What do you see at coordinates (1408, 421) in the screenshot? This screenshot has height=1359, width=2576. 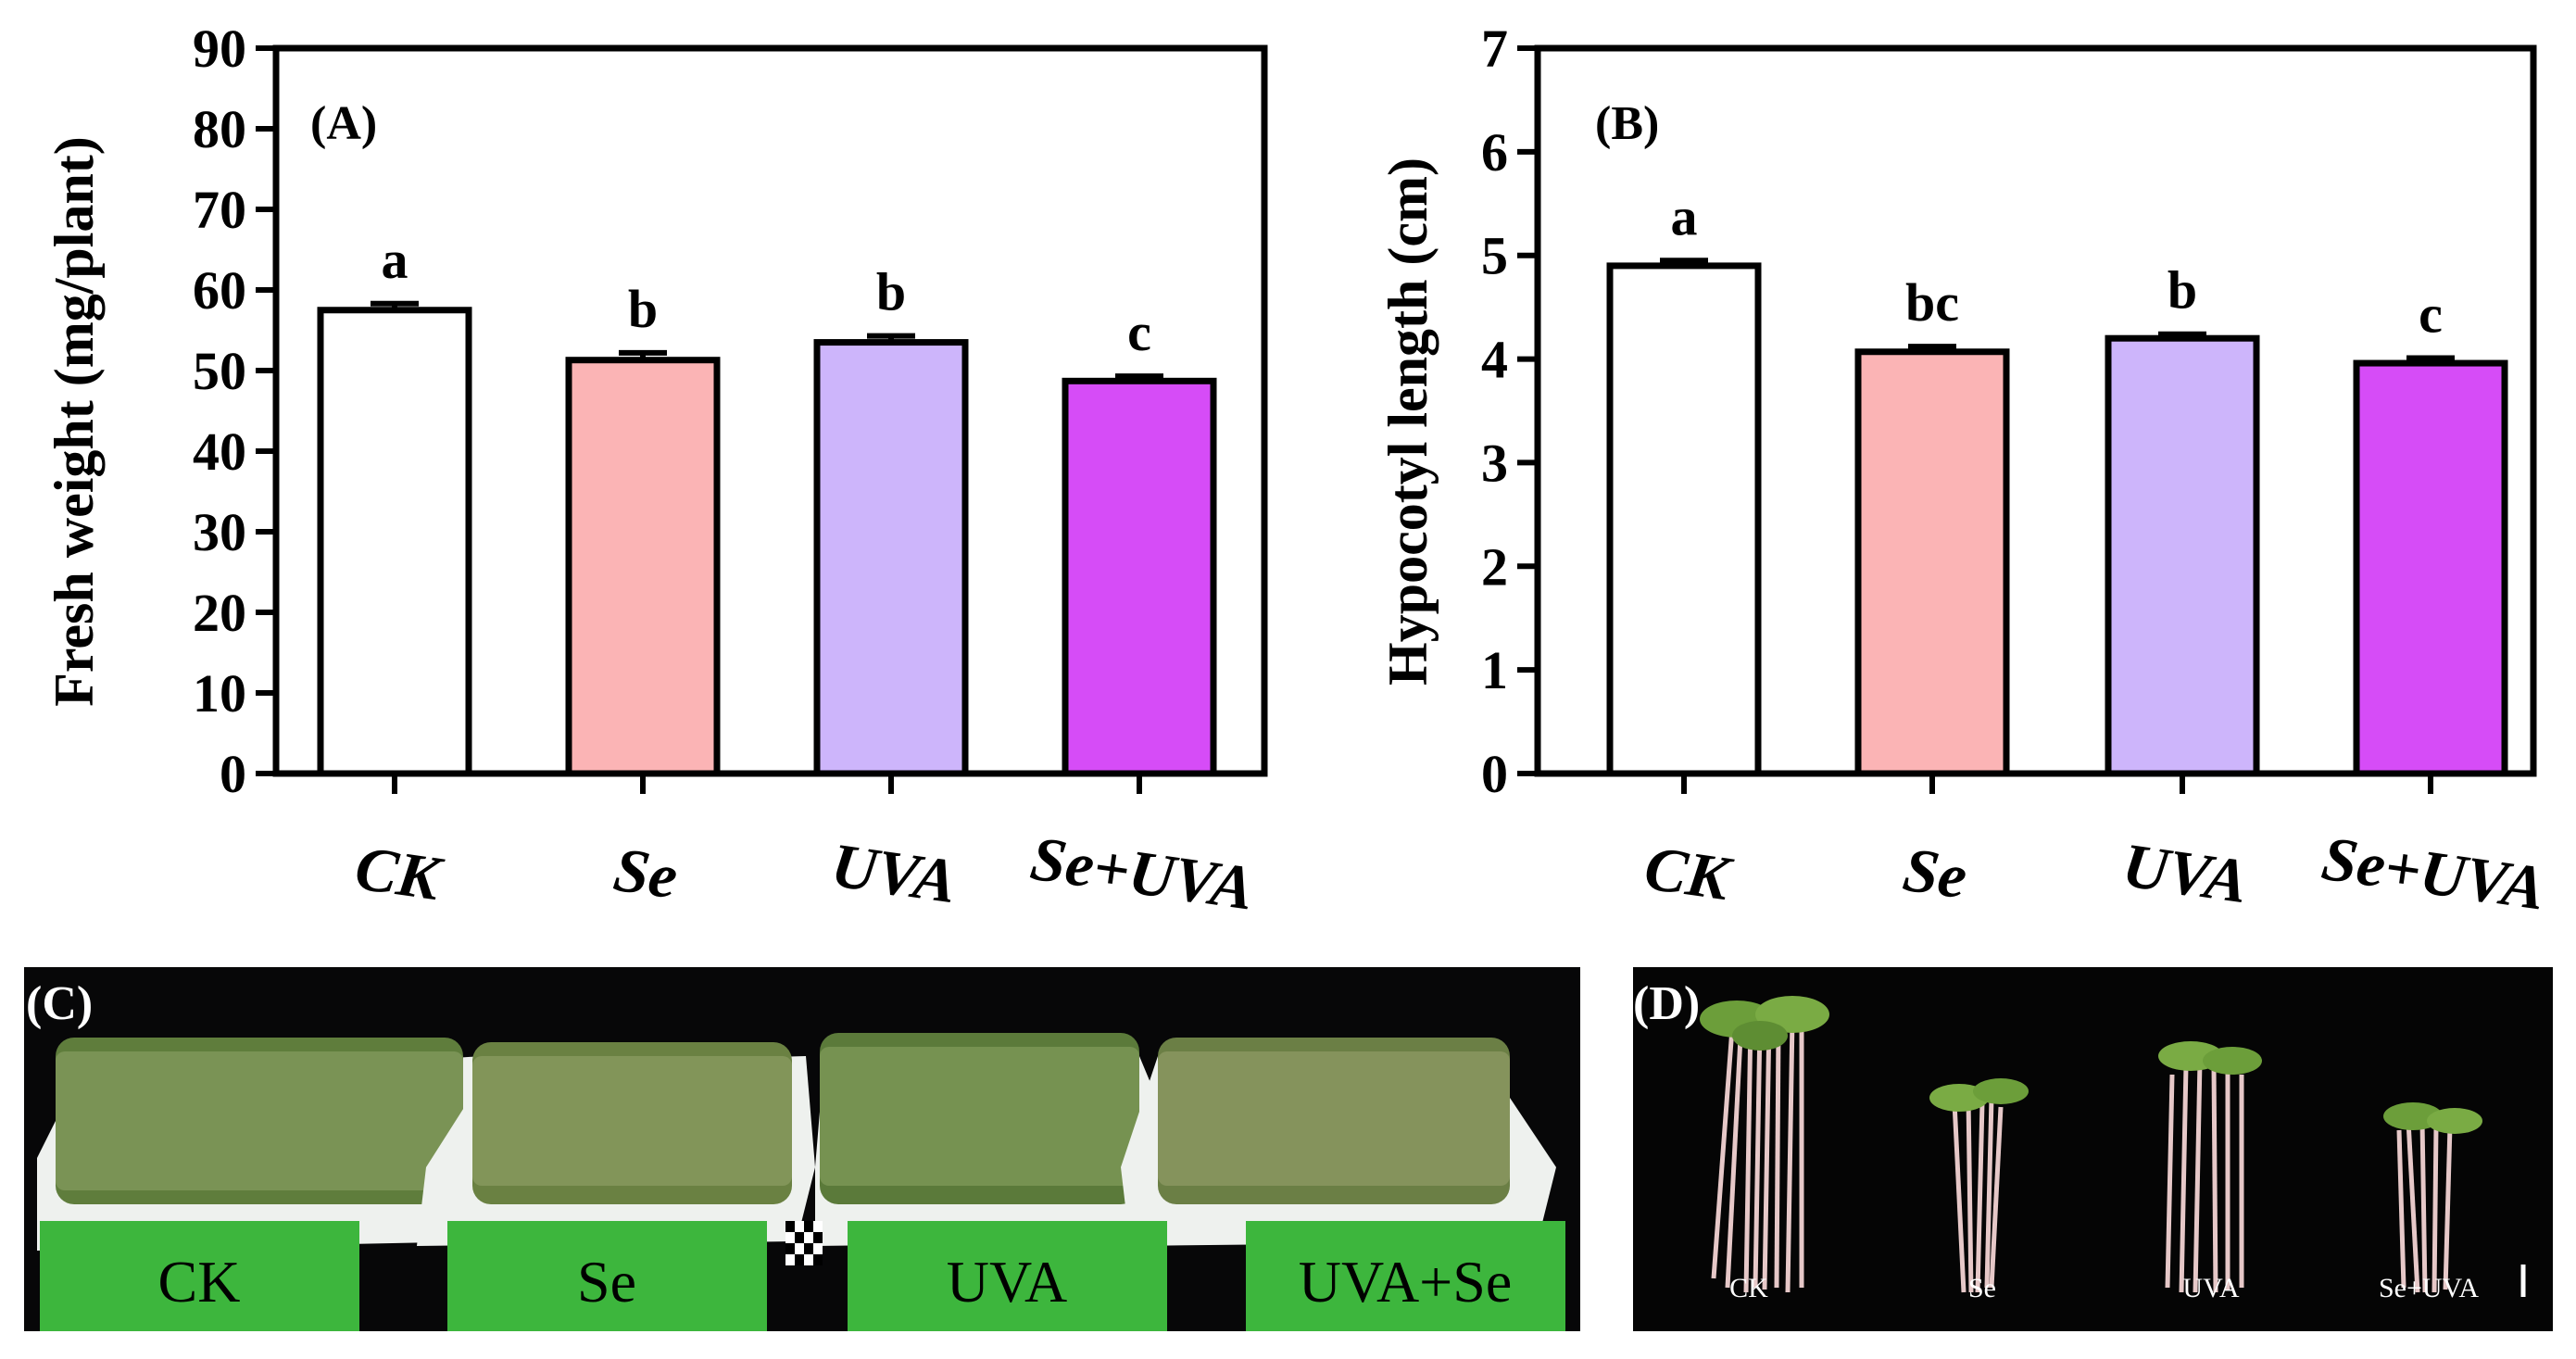 I see `y-axis-label-b: Hypocotyl length (cm)` at bounding box center [1408, 421].